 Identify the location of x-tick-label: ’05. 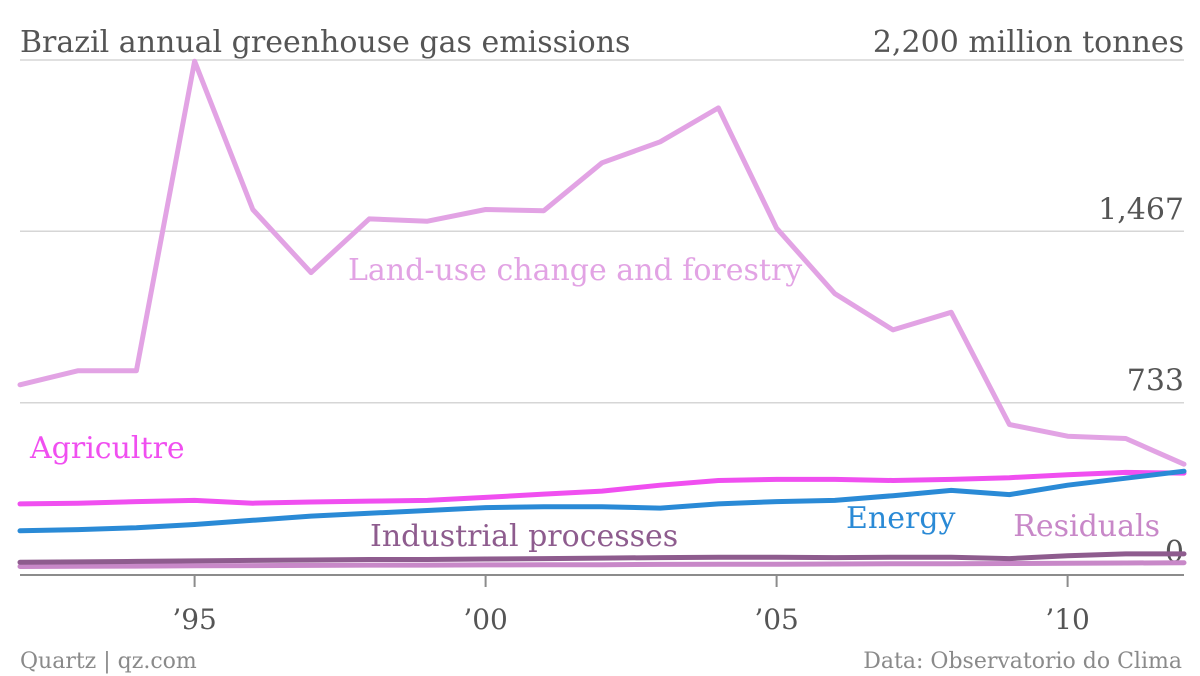
(776, 619).